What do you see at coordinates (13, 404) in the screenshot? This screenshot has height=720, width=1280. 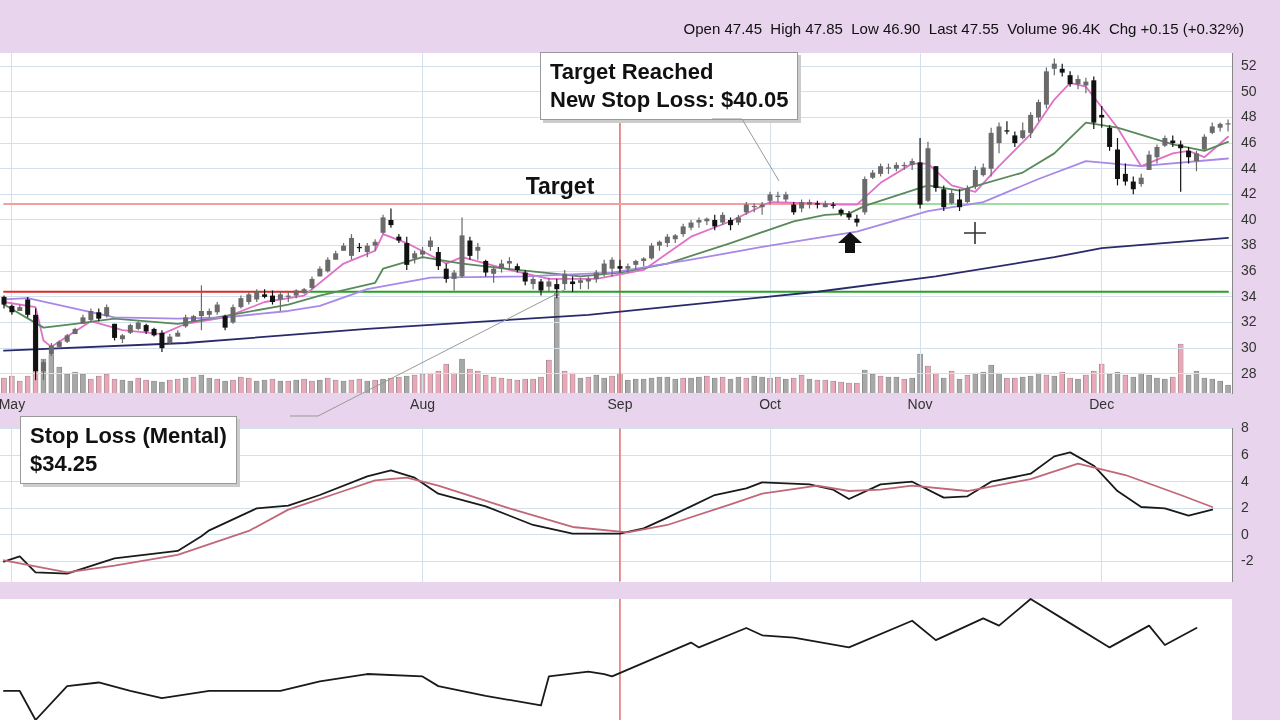 I see `x-tick-label: May` at bounding box center [13, 404].